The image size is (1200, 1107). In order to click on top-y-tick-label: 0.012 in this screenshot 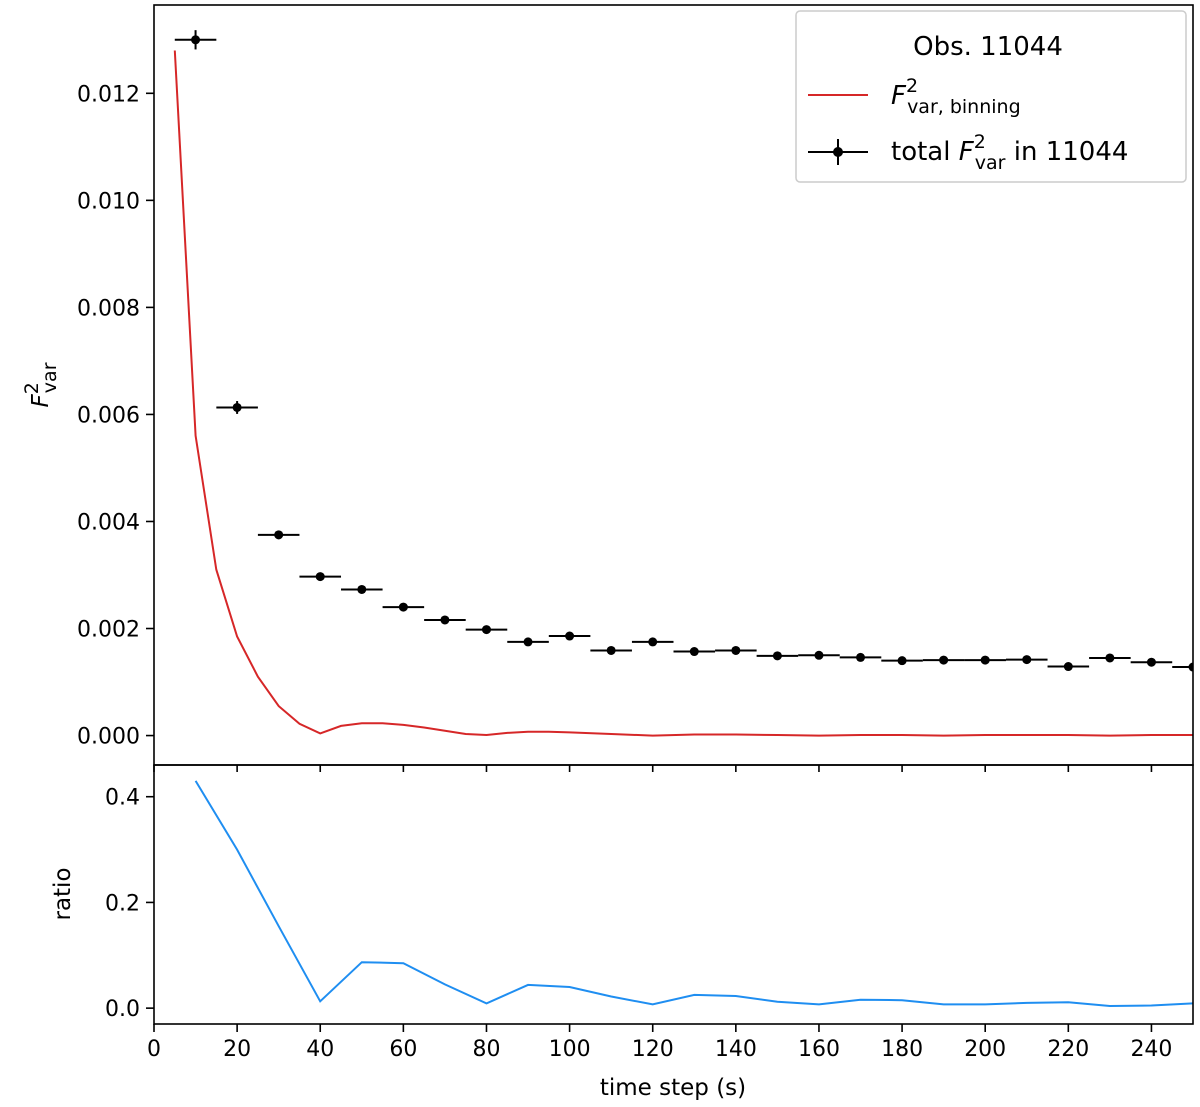, I will do `click(108, 94)`.